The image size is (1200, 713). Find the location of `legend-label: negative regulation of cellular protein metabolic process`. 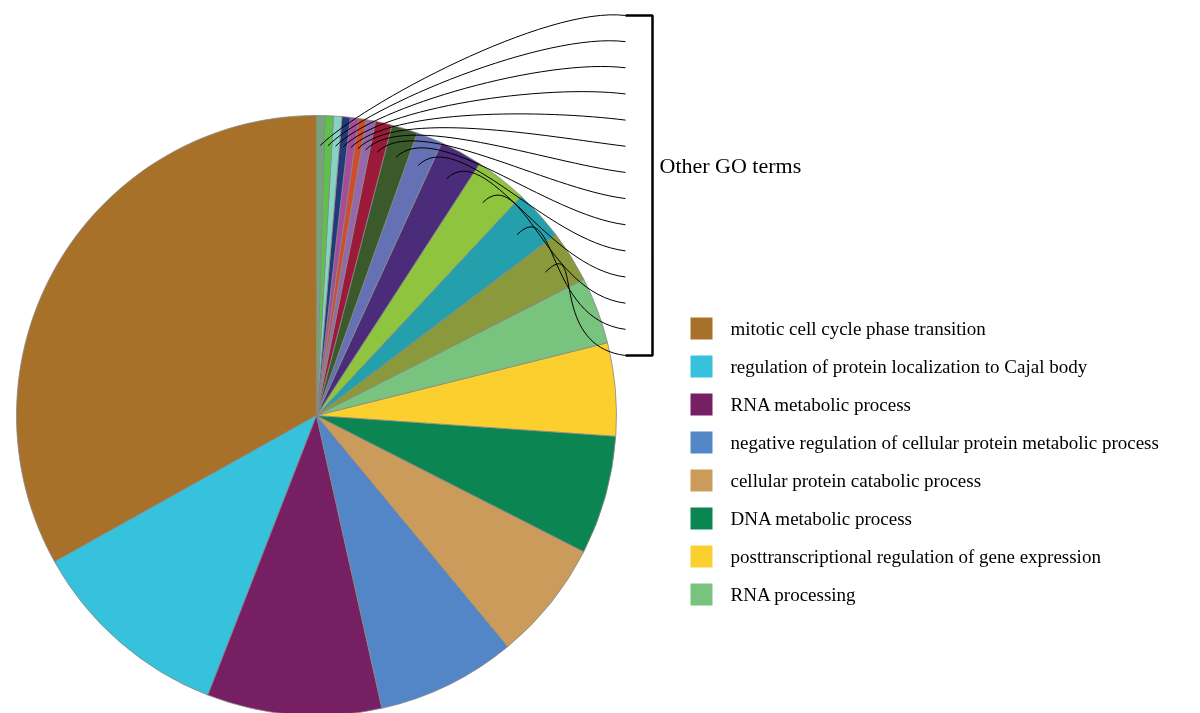

legend-label: negative regulation of cellular protein metabolic process is located at coordinates (944, 442).